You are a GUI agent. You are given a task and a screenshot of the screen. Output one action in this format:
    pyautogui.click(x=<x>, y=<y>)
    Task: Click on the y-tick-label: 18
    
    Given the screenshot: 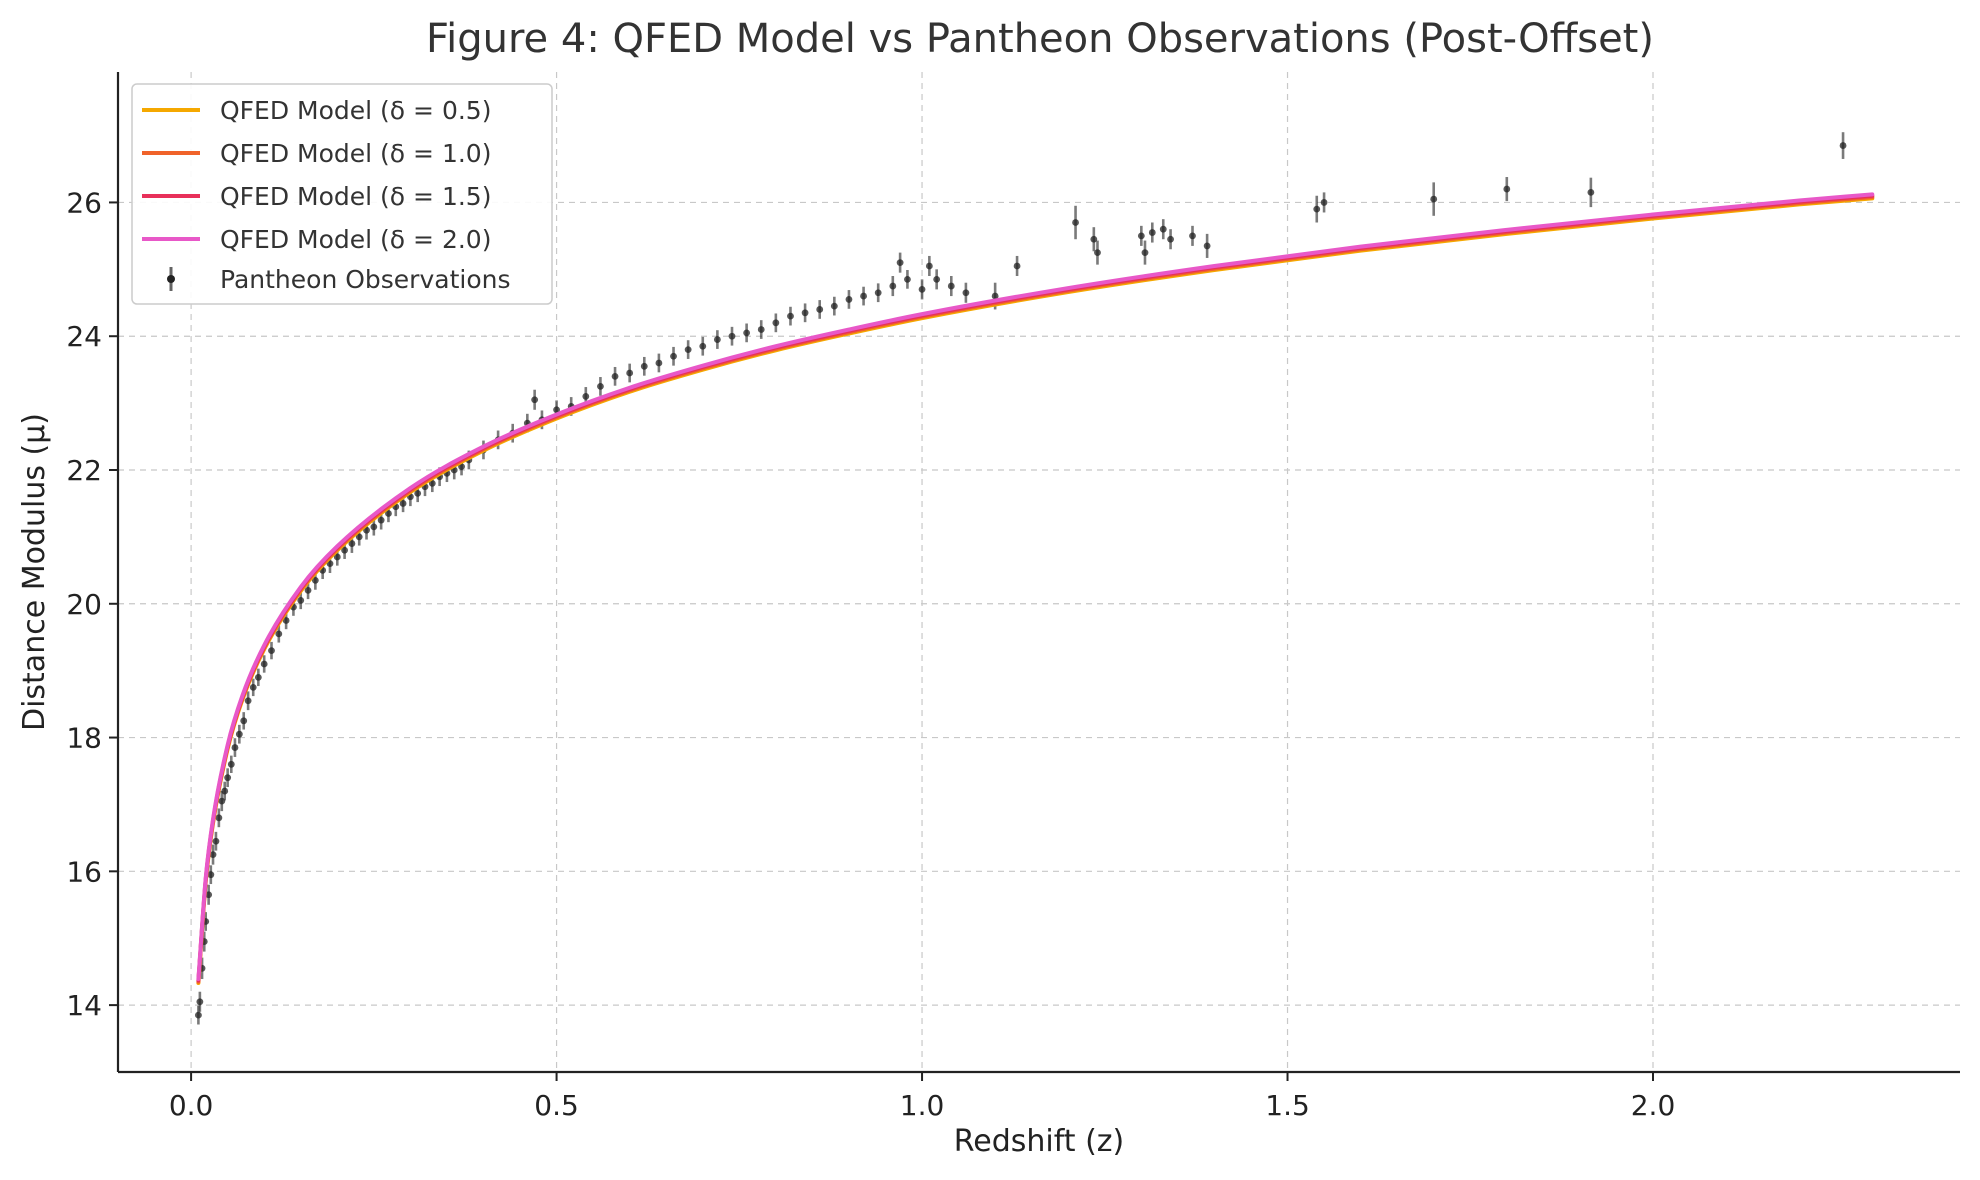 What is the action you would take?
    pyautogui.click(x=84, y=738)
    